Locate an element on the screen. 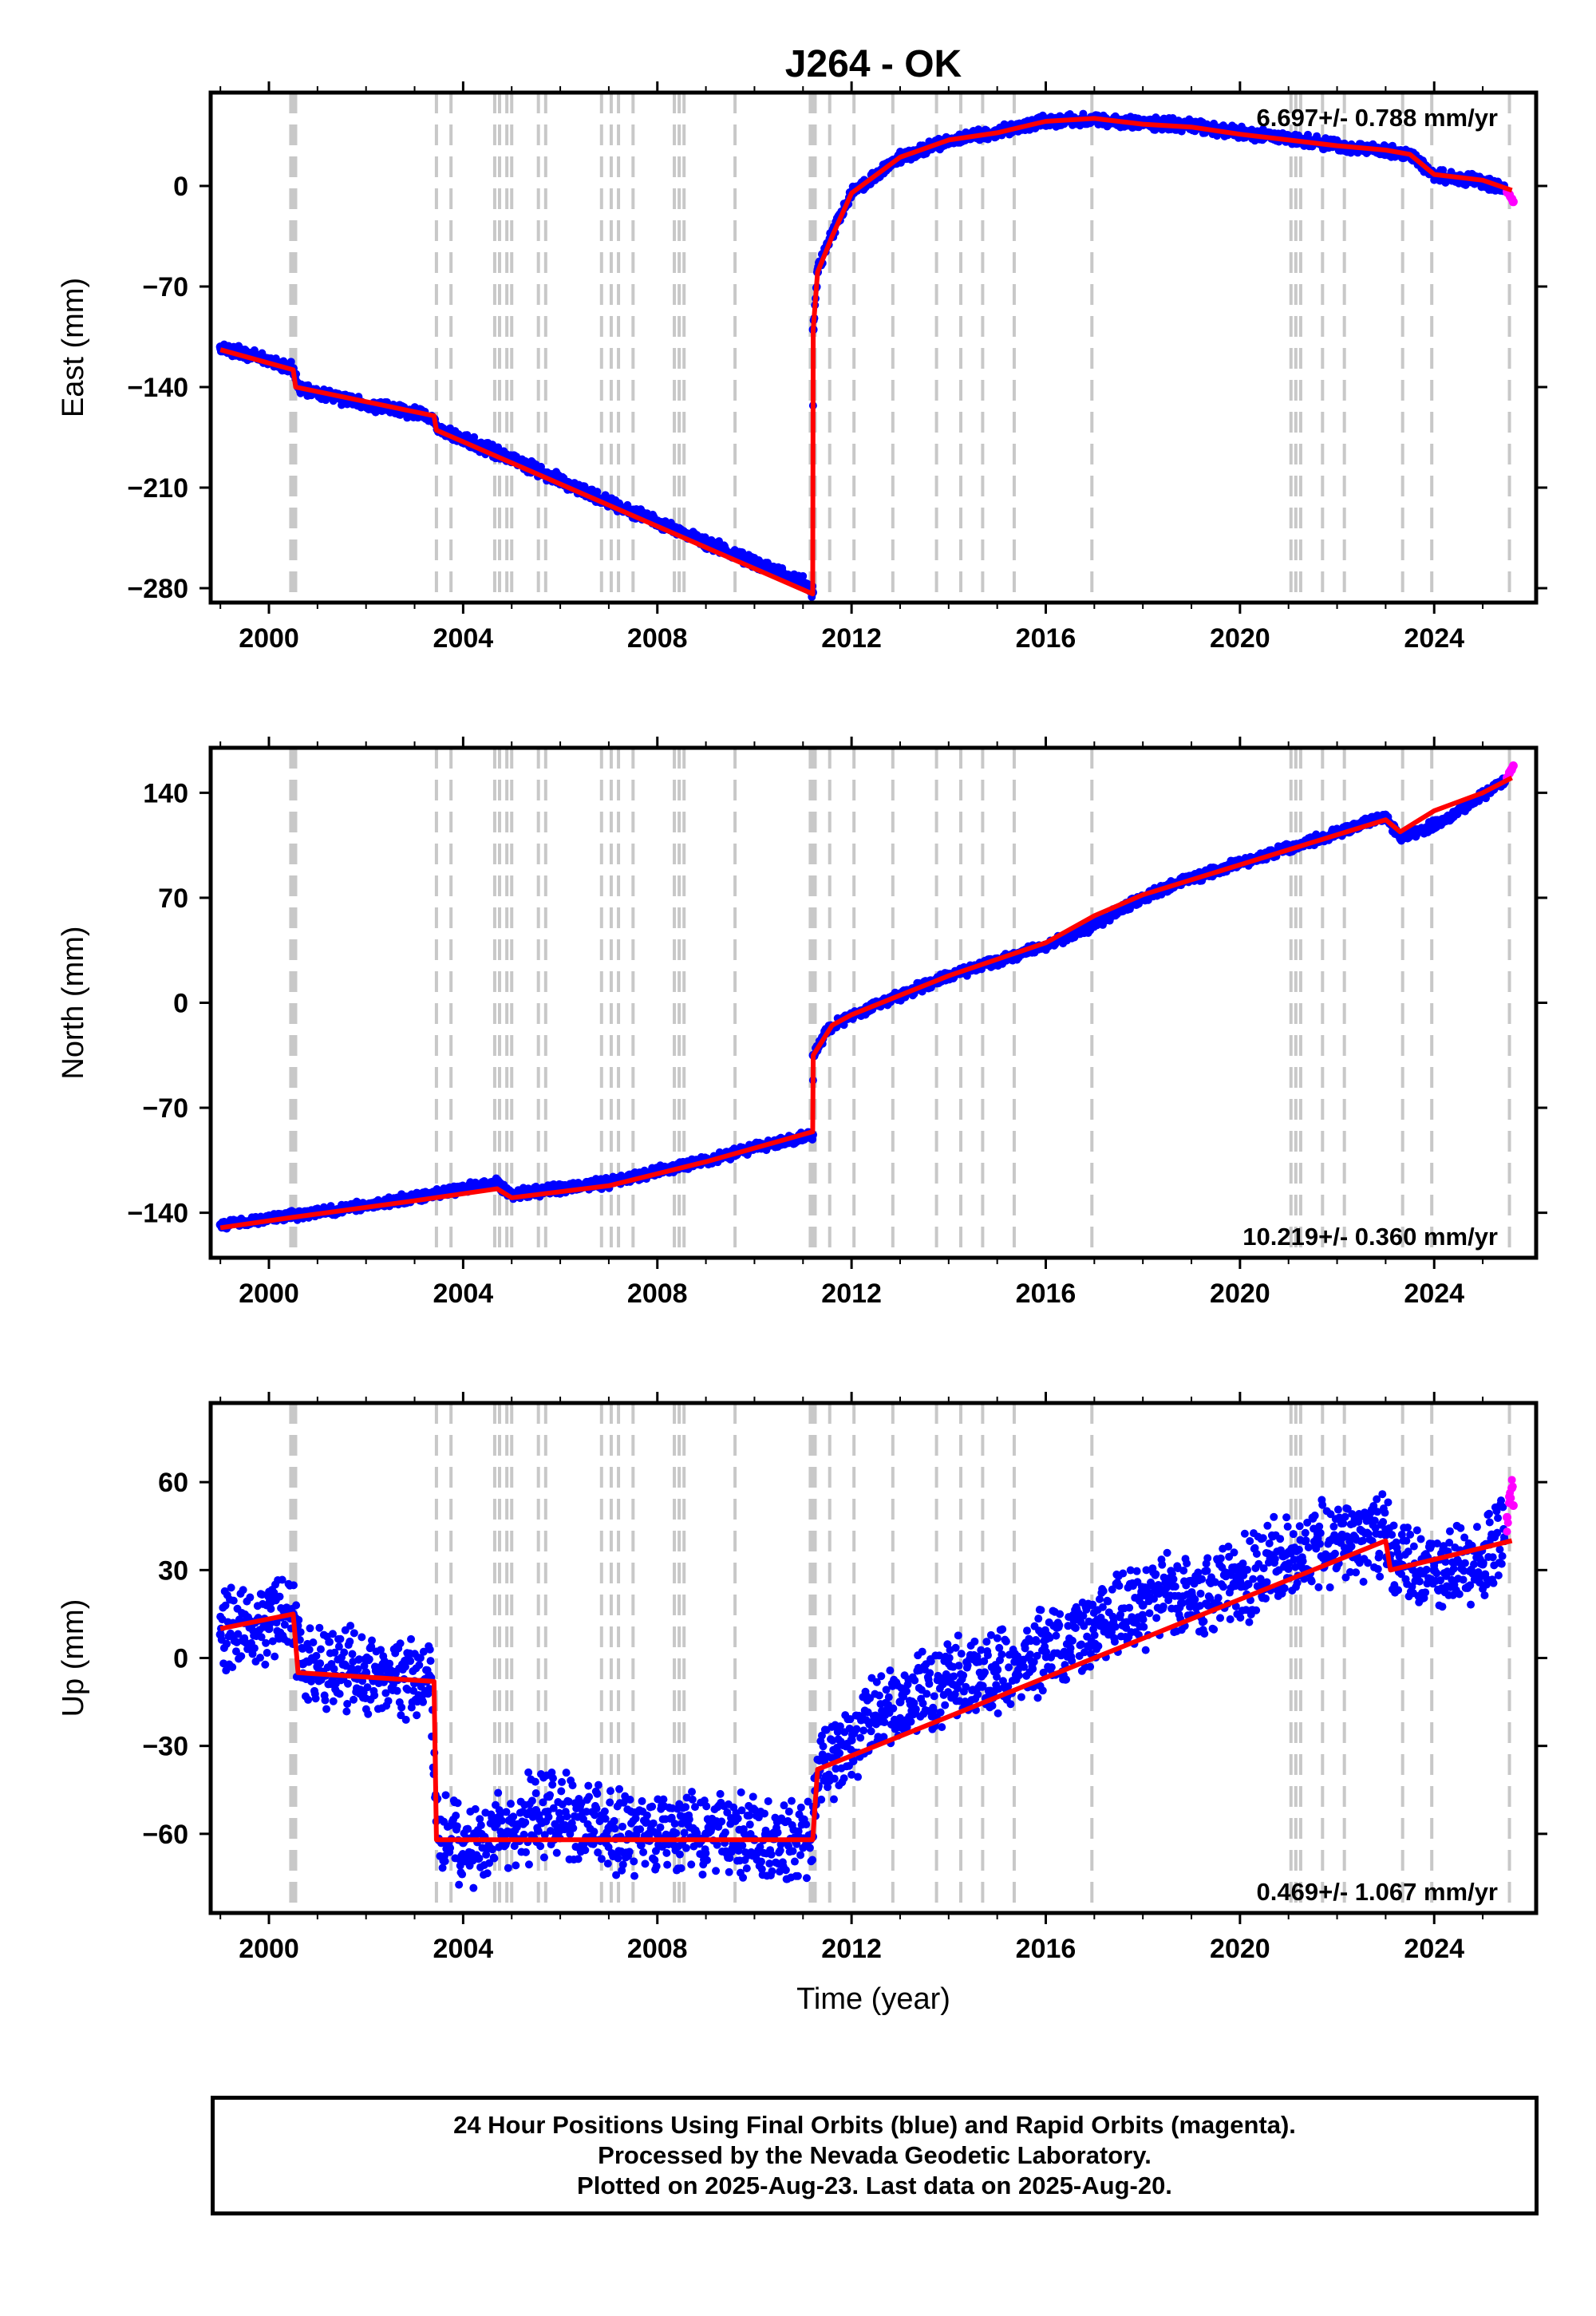  x-tick-label: 2020 is located at coordinates (1240, 638).